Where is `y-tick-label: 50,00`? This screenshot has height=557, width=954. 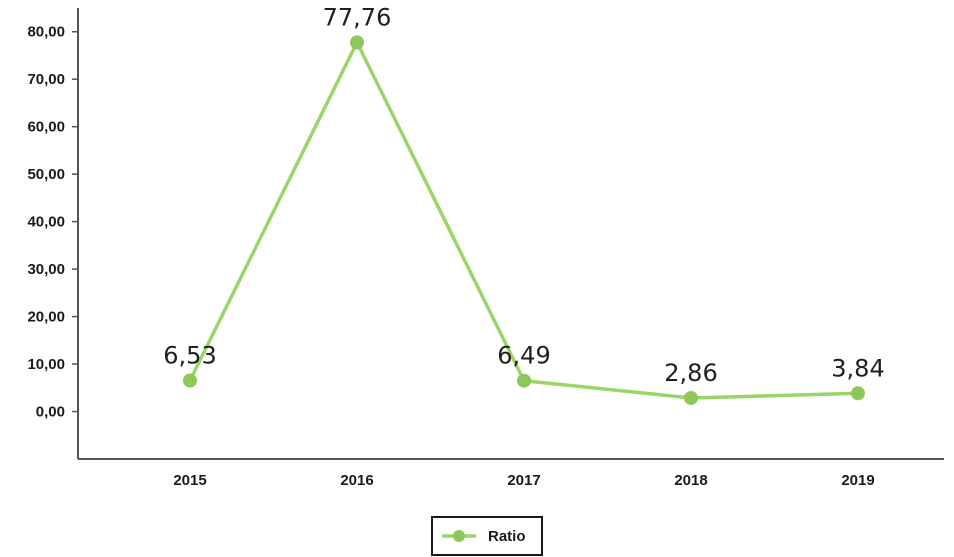
y-tick-label: 50,00 is located at coordinates (46, 174).